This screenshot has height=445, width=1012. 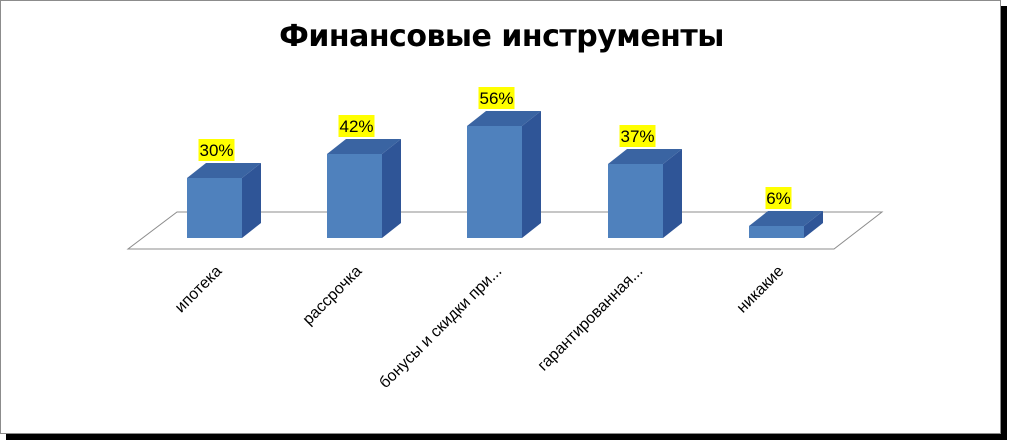 What do you see at coordinates (761, 290) in the screenshot?
I see `category-label: никакие` at bounding box center [761, 290].